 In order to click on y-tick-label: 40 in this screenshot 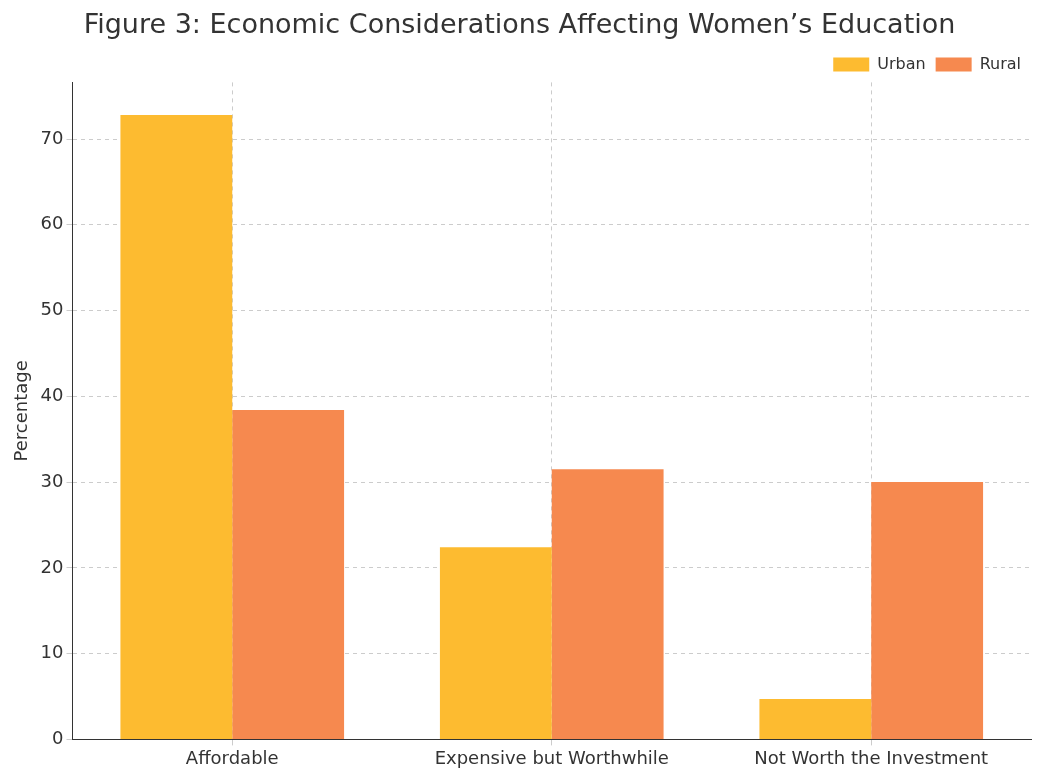, I will do `click(52, 394)`.